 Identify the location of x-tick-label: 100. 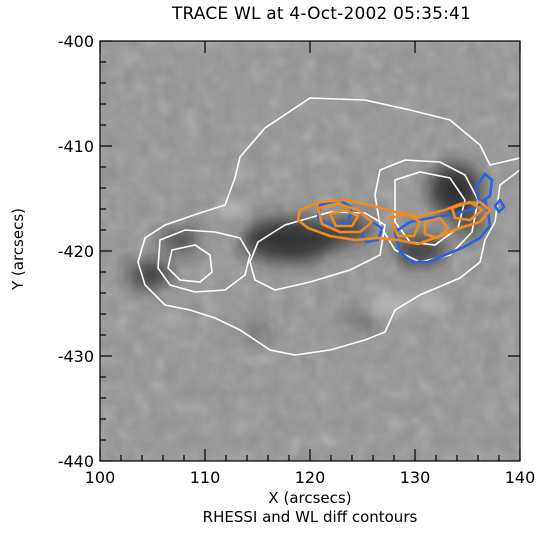
(100, 477).